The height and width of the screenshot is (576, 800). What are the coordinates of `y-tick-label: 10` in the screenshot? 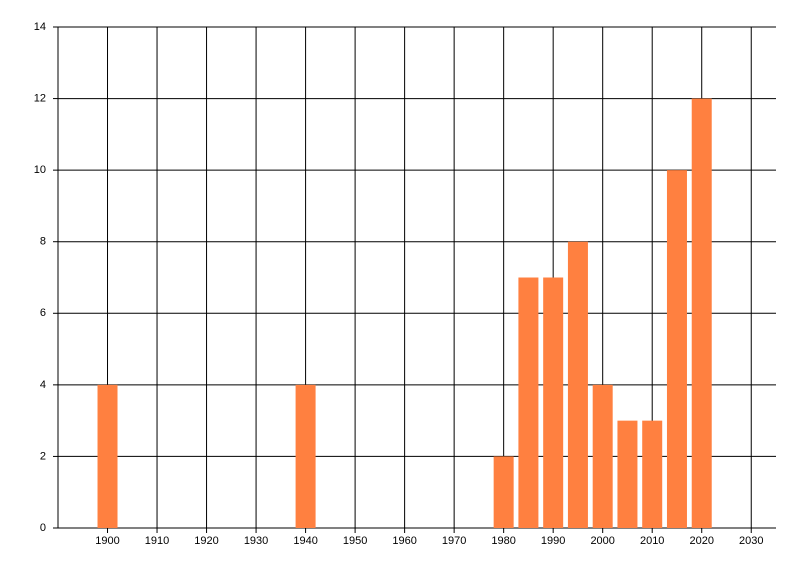 It's located at (40, 170).